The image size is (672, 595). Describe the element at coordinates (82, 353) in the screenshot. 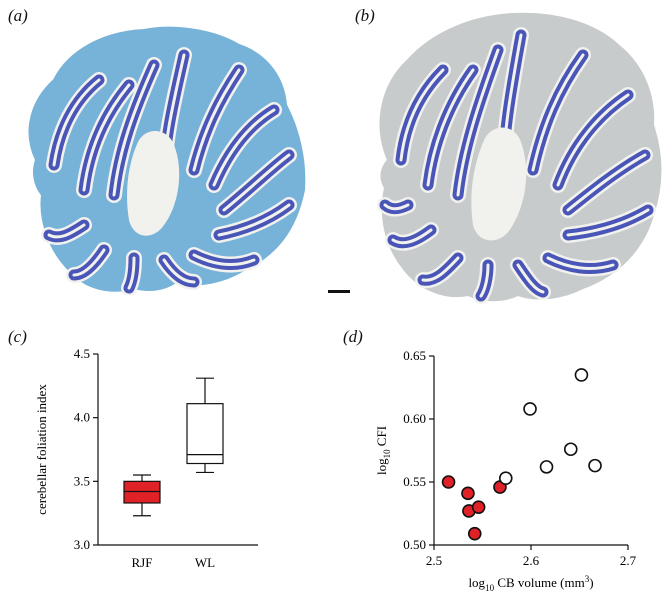

I see `y-tick-label: 4.5` at that location.